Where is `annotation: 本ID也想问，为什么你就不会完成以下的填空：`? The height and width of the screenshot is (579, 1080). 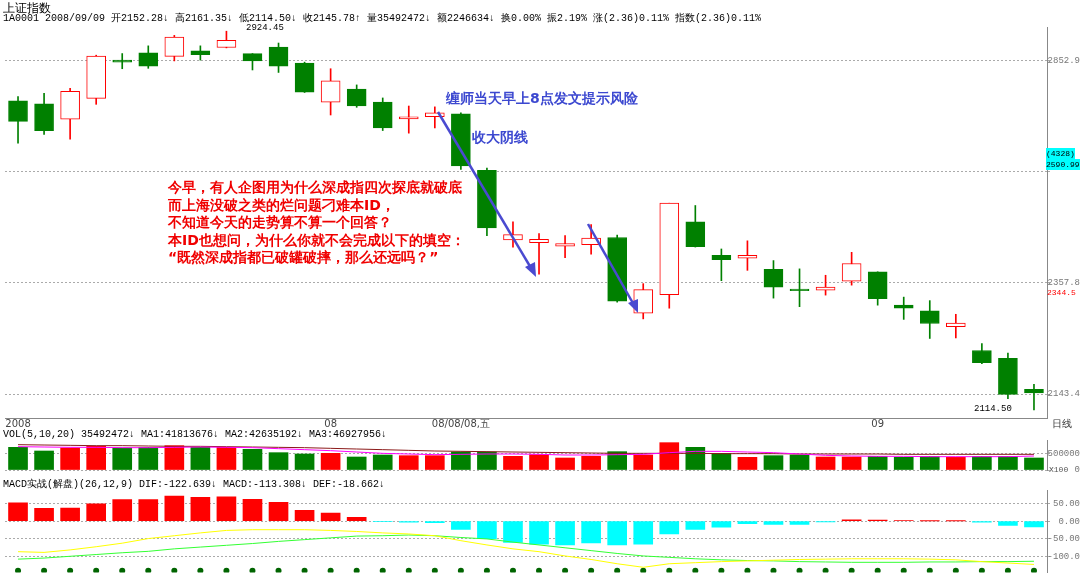 annotation: 本ID也想问，为什么你就不会完成以下的填空： is located at coordinates (316, 240).